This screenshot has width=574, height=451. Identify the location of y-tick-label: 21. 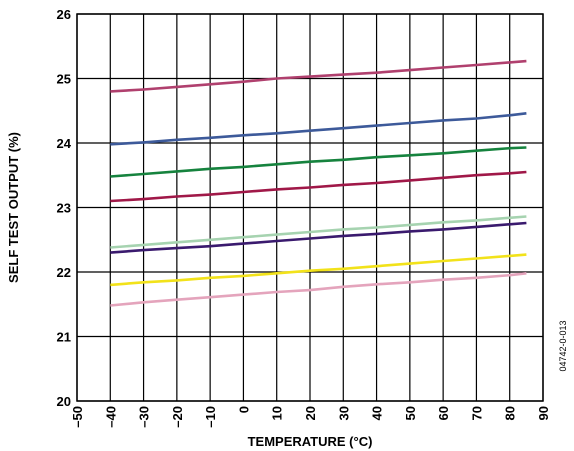
(64, 337).